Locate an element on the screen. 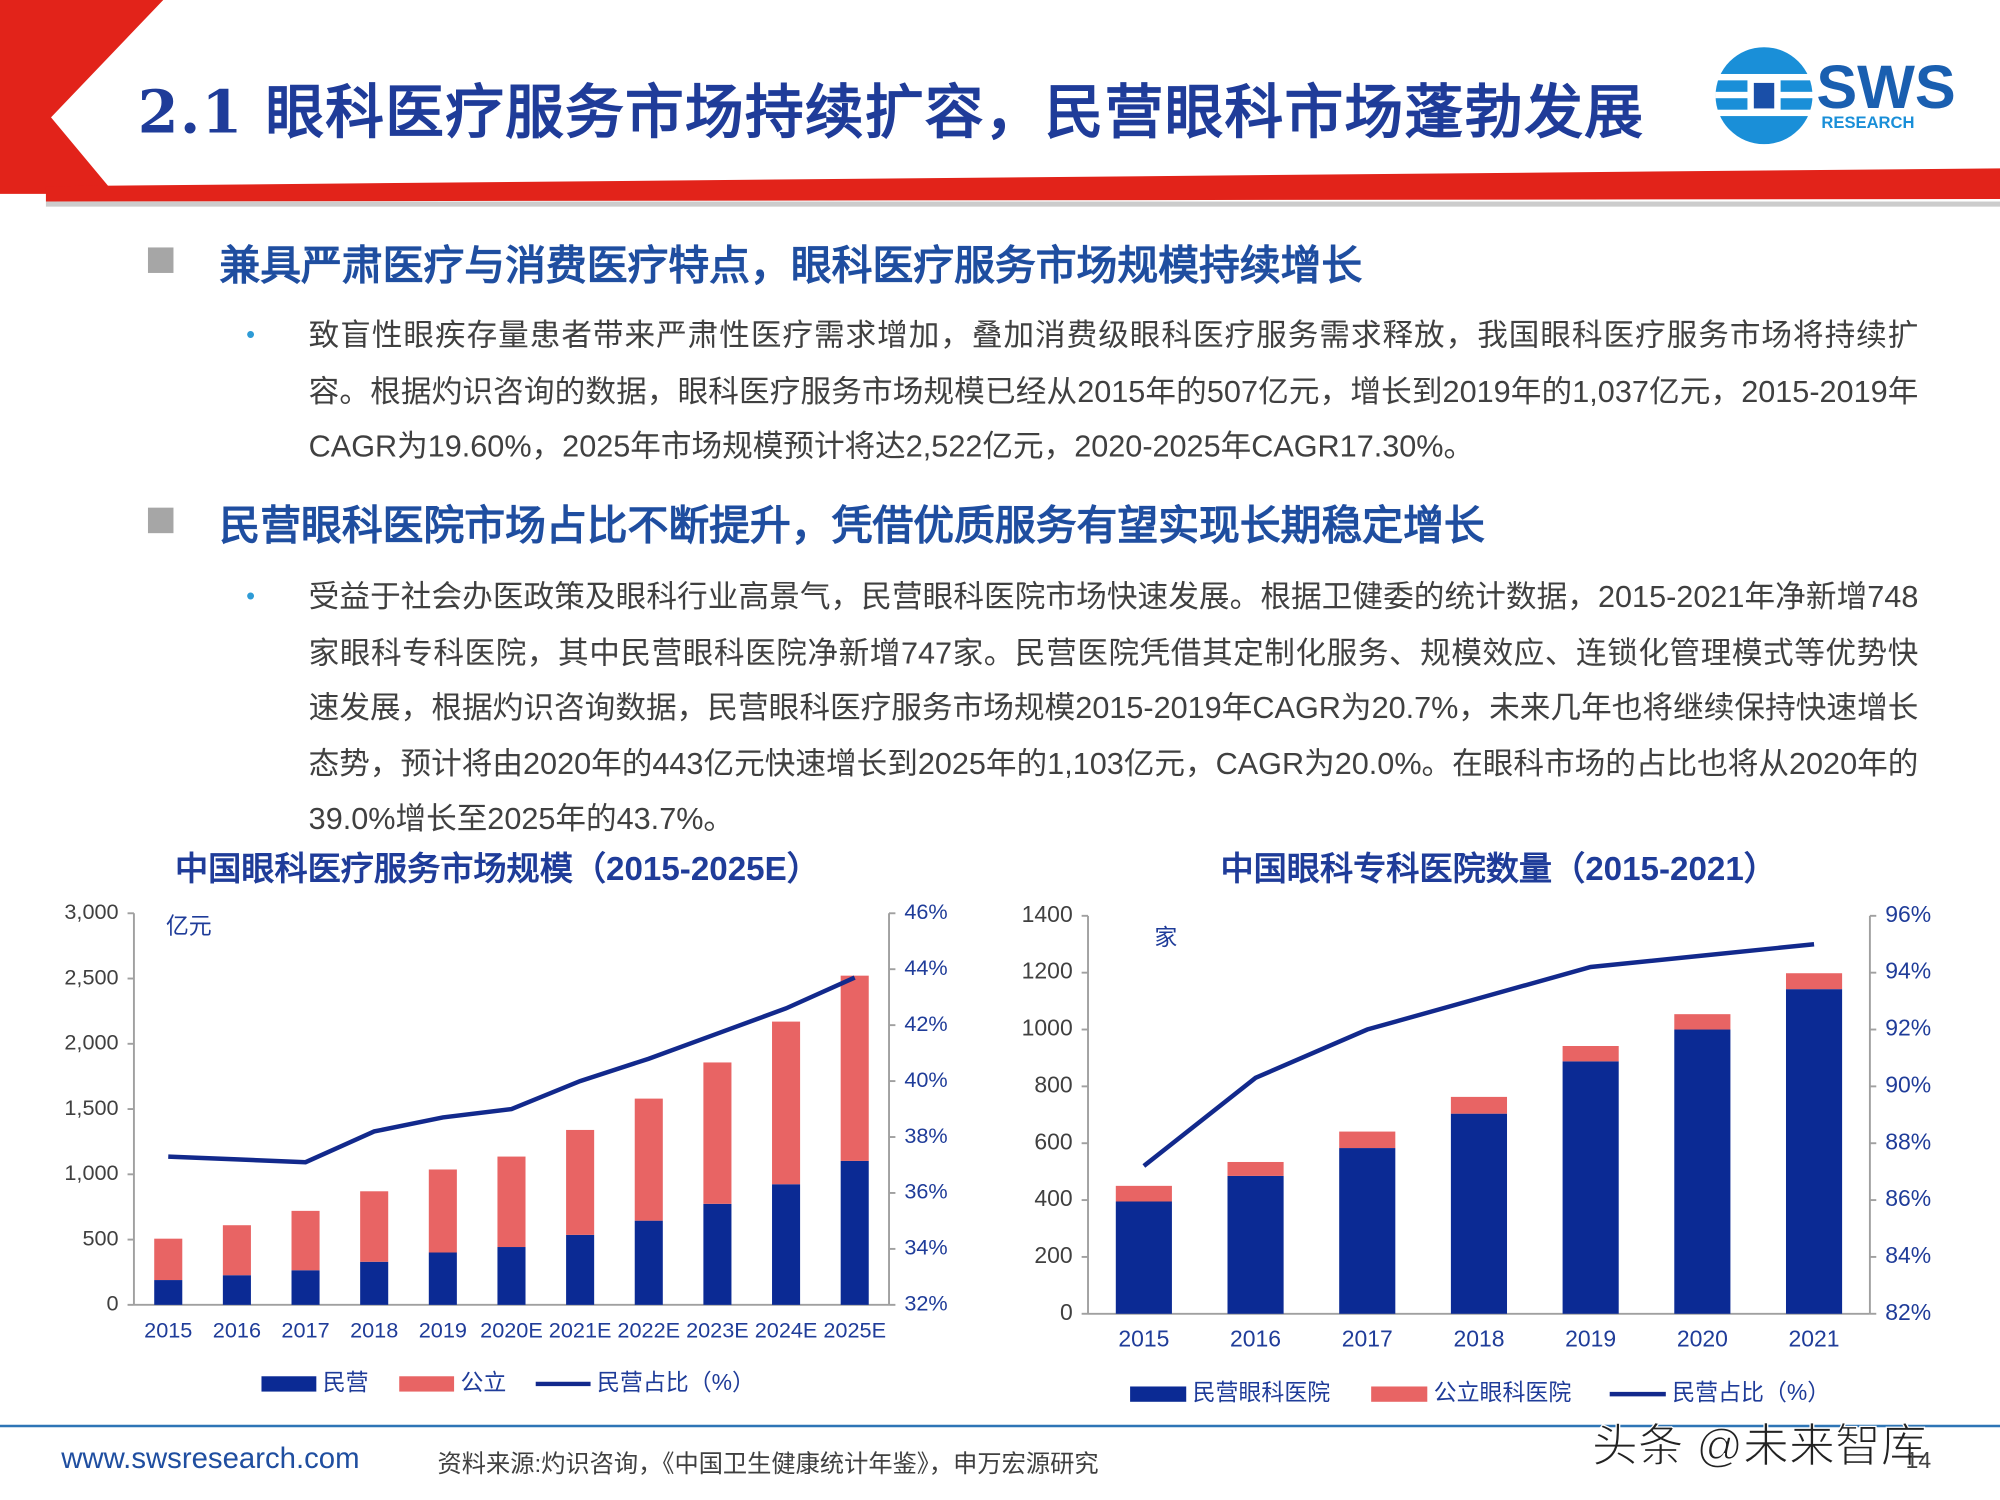 Image resolution: width=2000 pixels, height=1500 pixels. x-tick-label: 2021E is located at coordinates (580, 1329).